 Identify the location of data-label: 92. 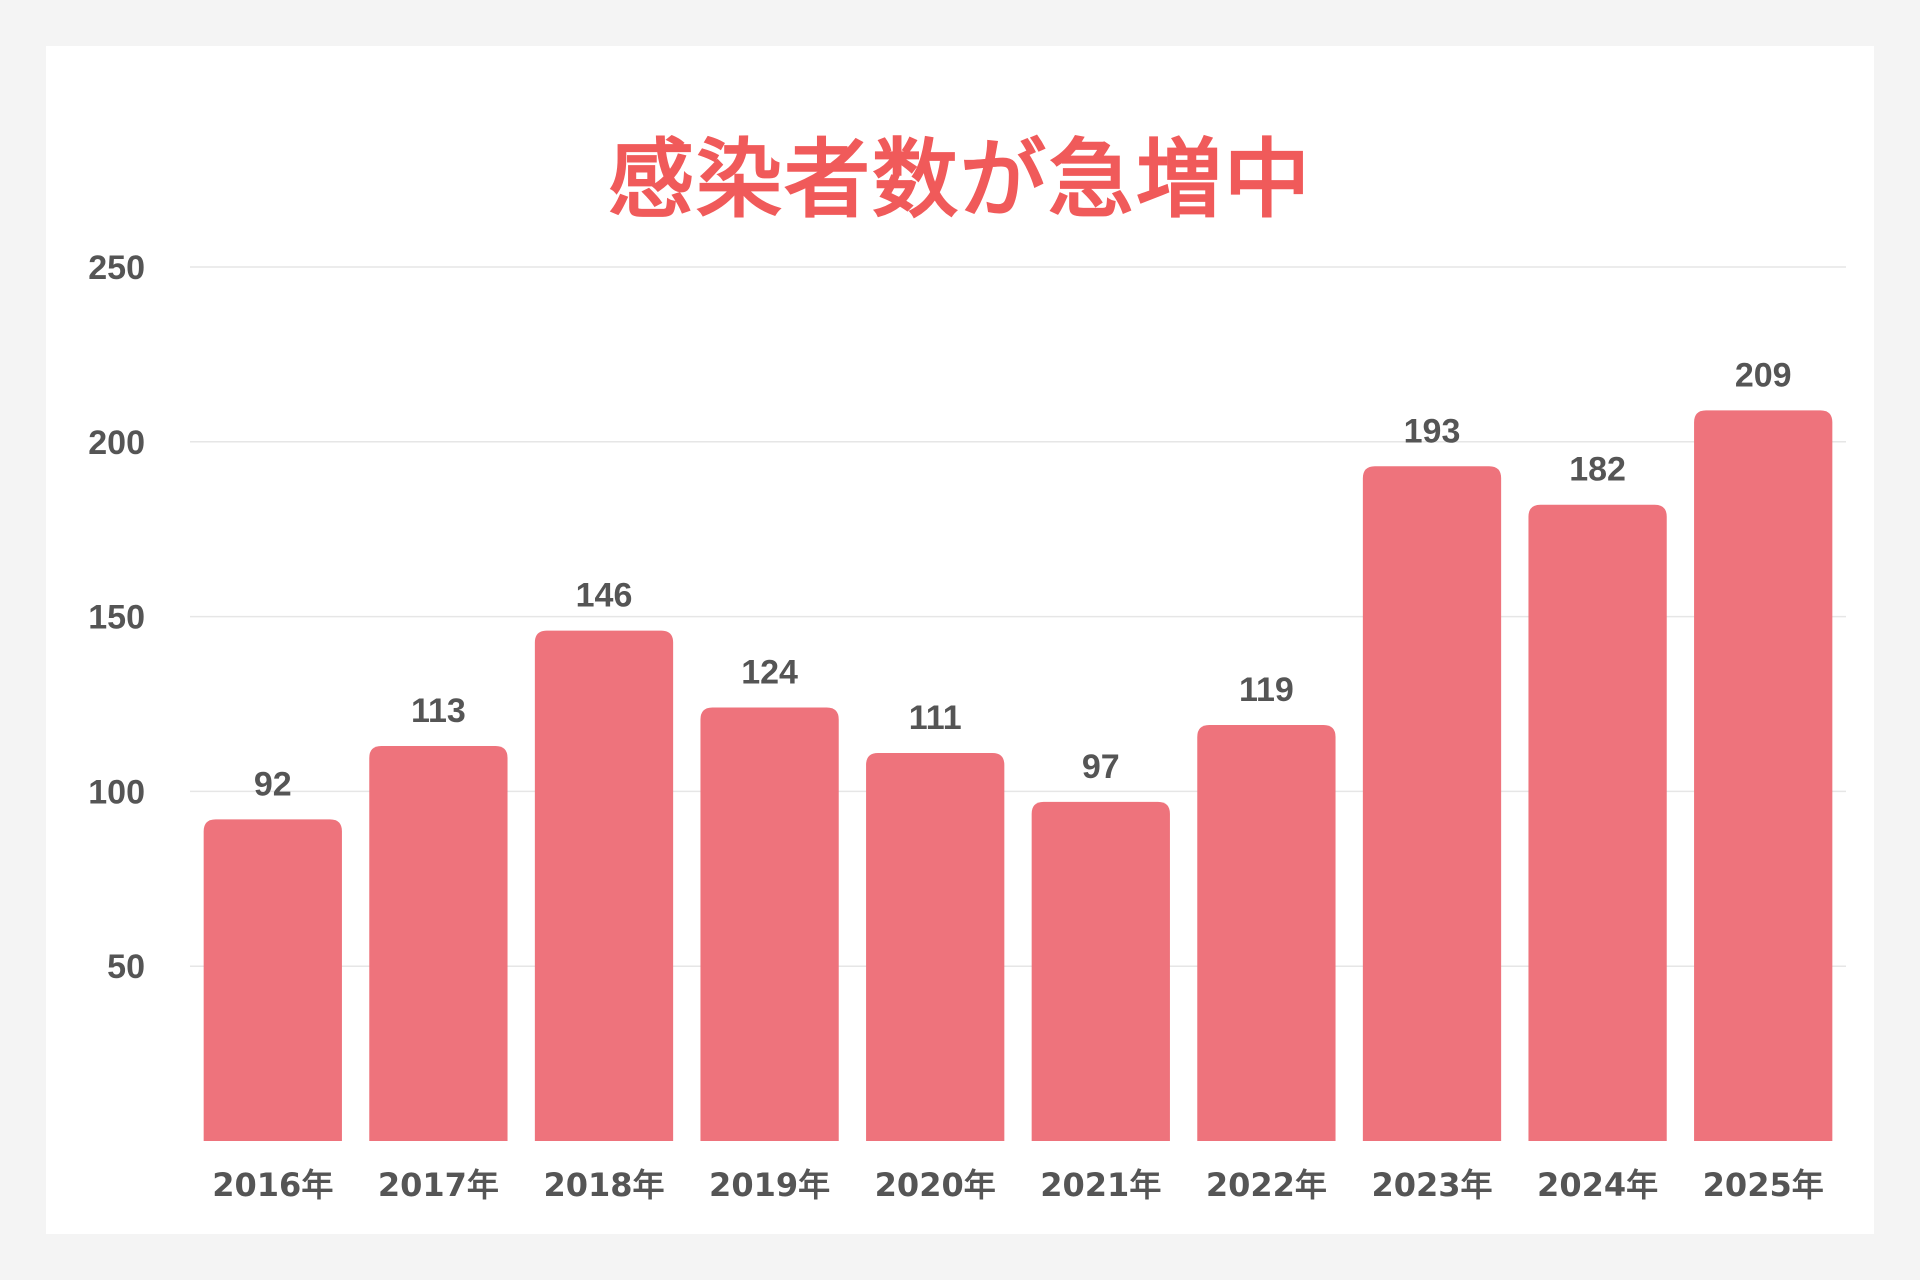
(273, 784).